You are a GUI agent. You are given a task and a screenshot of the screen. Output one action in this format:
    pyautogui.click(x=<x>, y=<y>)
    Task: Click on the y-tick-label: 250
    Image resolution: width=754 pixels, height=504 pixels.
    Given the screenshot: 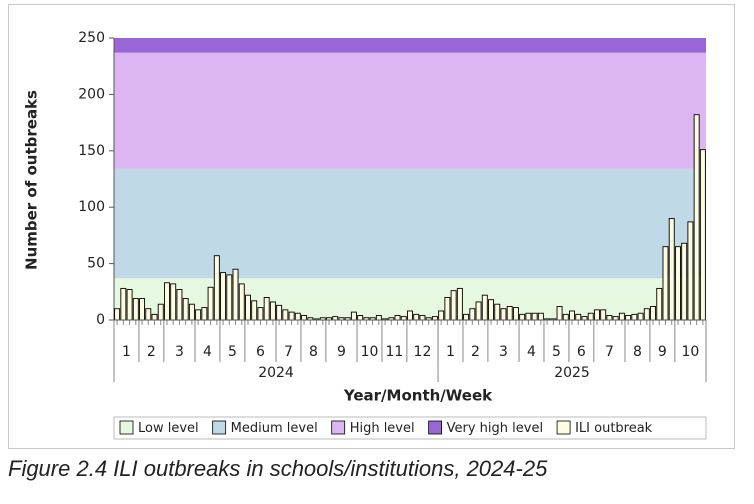 What is the action you would take?
    pyautogui.click(x=91, y=38)
    